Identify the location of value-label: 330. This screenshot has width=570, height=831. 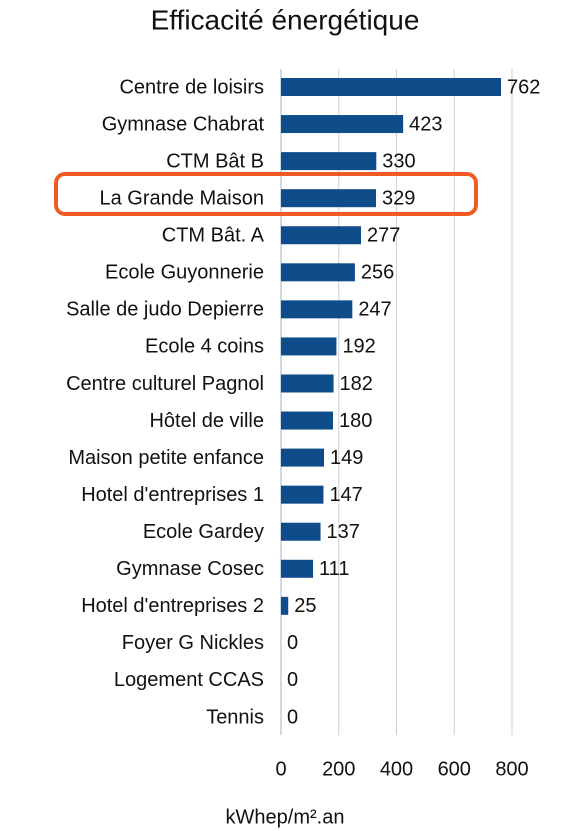
(398, 161).